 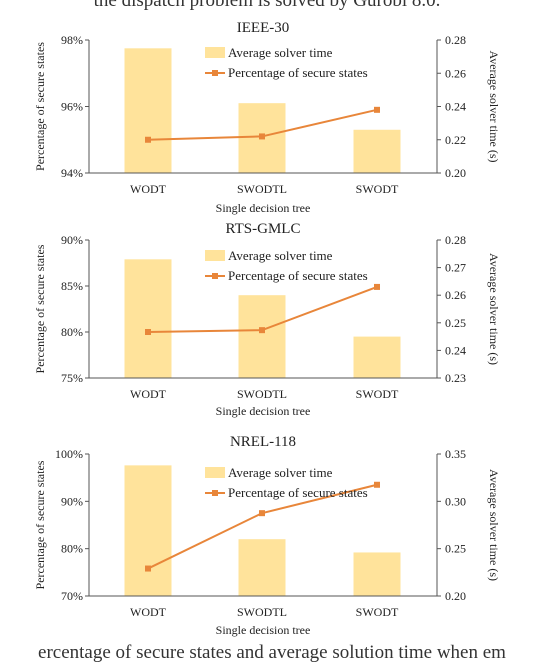 I want to click on right-tick-label: 0.35, so click(x=455, y=454).